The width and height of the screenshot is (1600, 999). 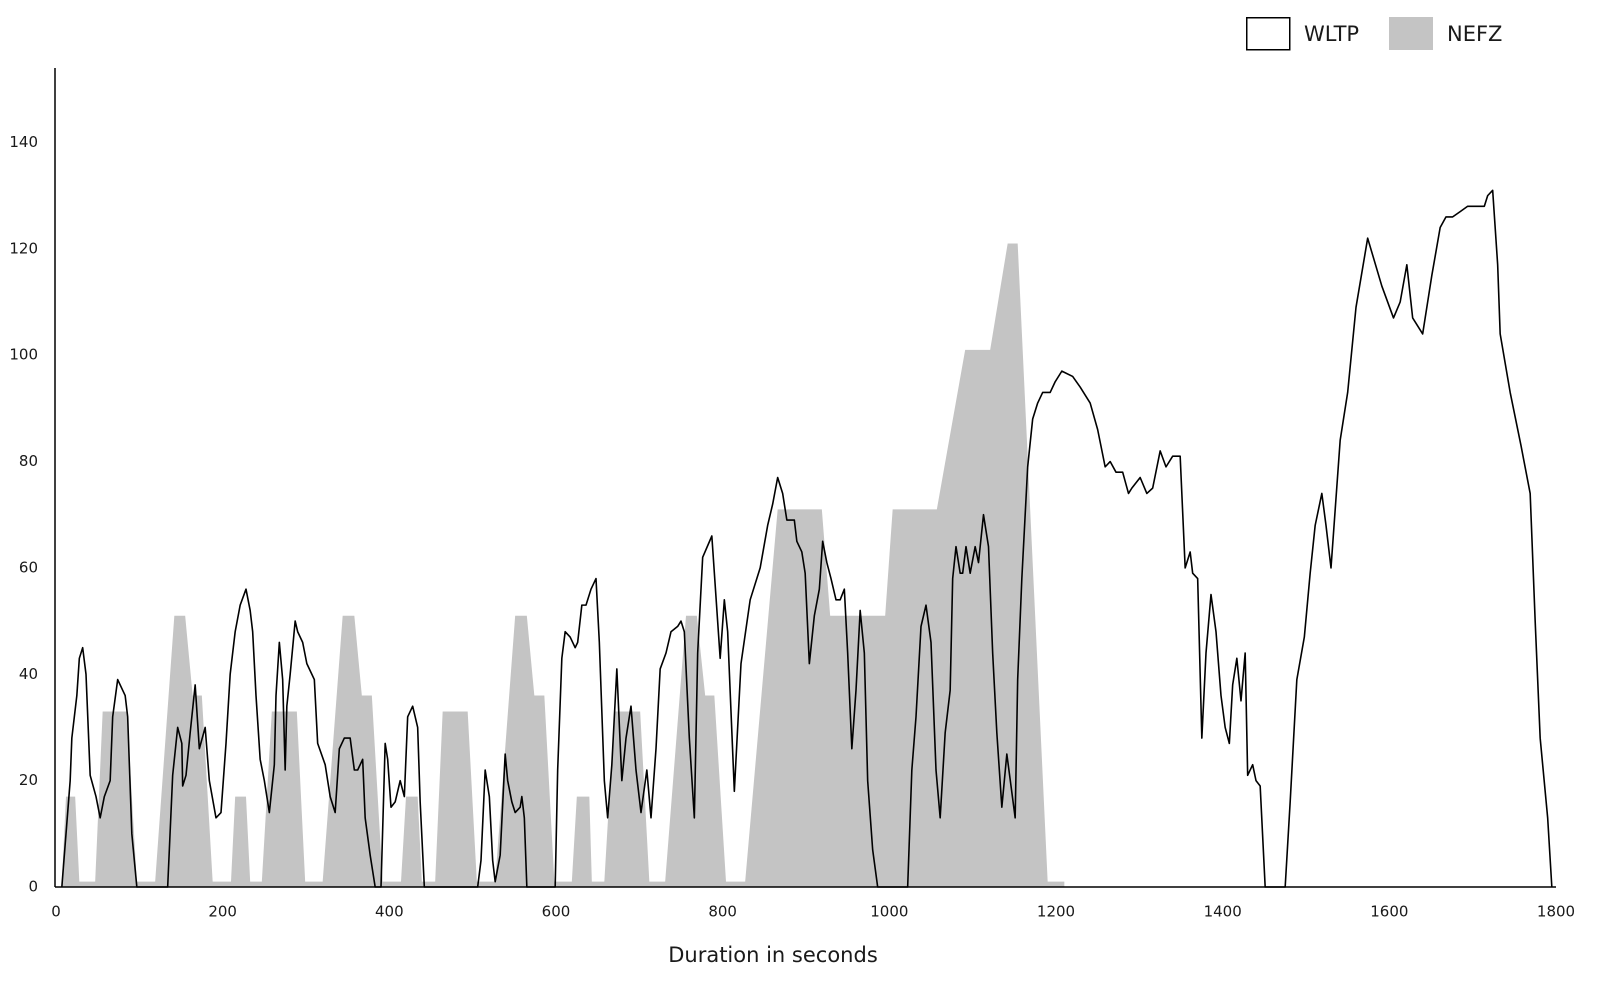 I want to click on legend-label: WLTP, so click(x=1331, y=34).